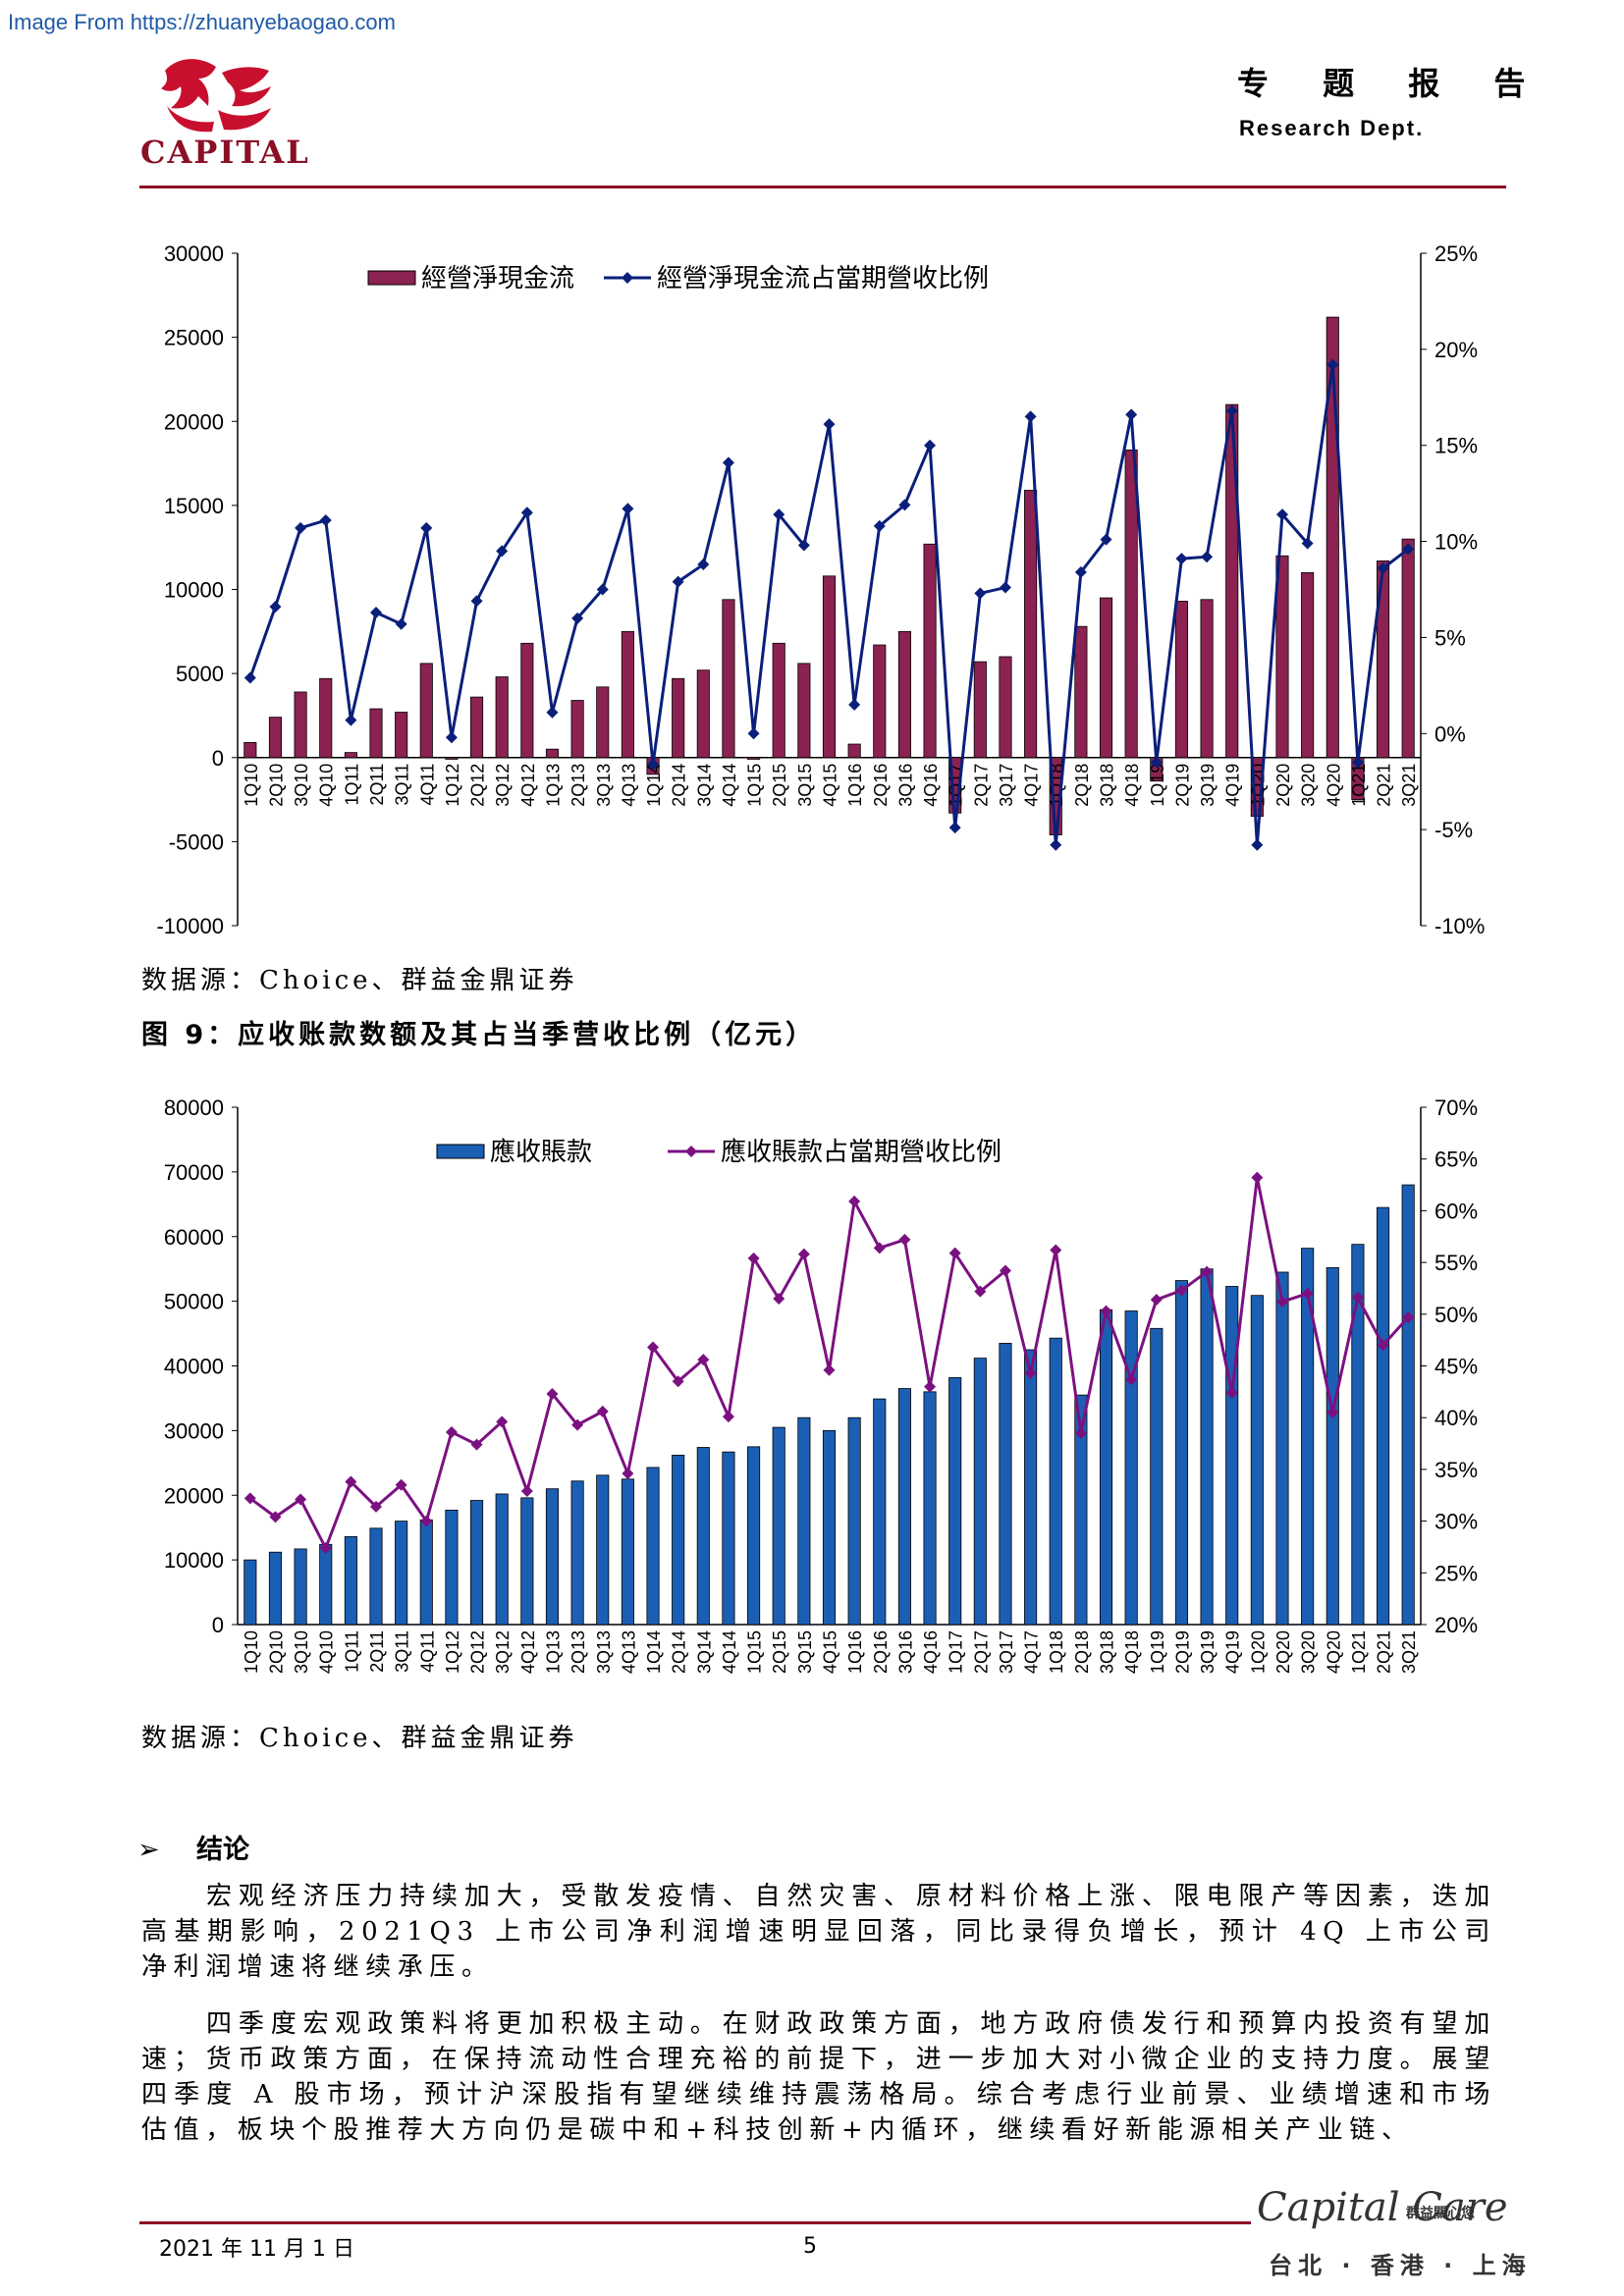 This screenshot has width=1624, height=2296. What do you see at coordinates (1456, 1367) in the screenshot?
I see `y-right-tick-label: 45%` at bounding box center [1456, 1367].